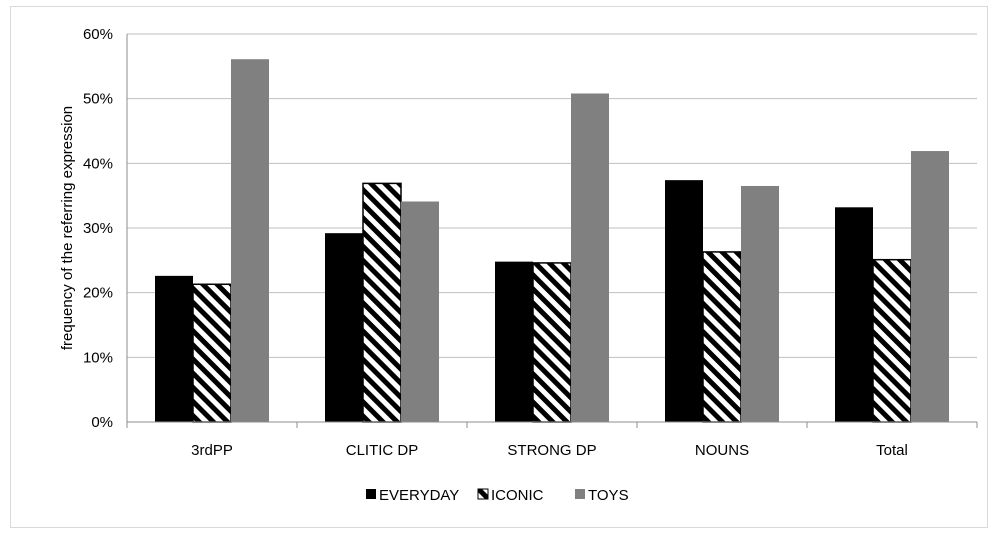 The image size is (993, 534). What do you see at coordinates (420, 311) in the screenshot?
I see `bar-toys-clitic-dp` at bounding box center [420, 311].